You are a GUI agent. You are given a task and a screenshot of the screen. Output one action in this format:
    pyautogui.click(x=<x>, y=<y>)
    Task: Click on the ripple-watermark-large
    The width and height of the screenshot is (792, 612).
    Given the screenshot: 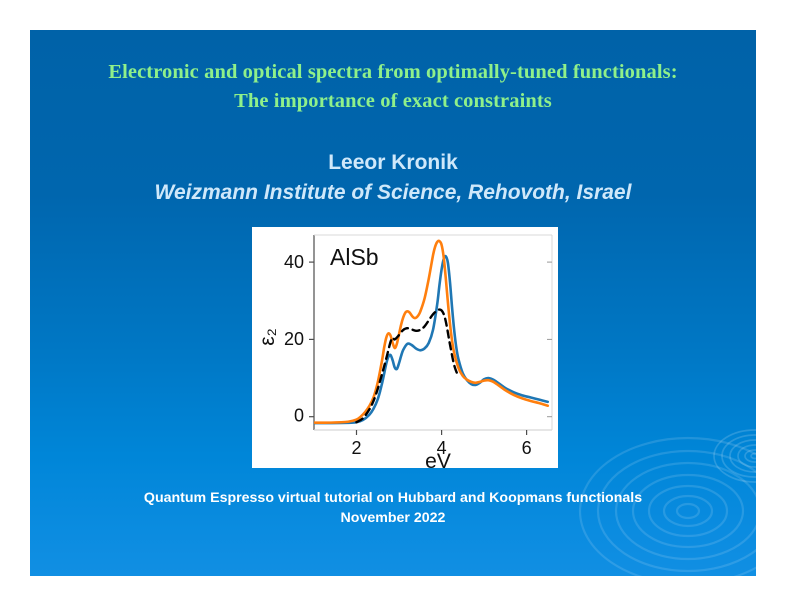 What is the action you would take?
    pyautogui.click(x=663, y=500)
    